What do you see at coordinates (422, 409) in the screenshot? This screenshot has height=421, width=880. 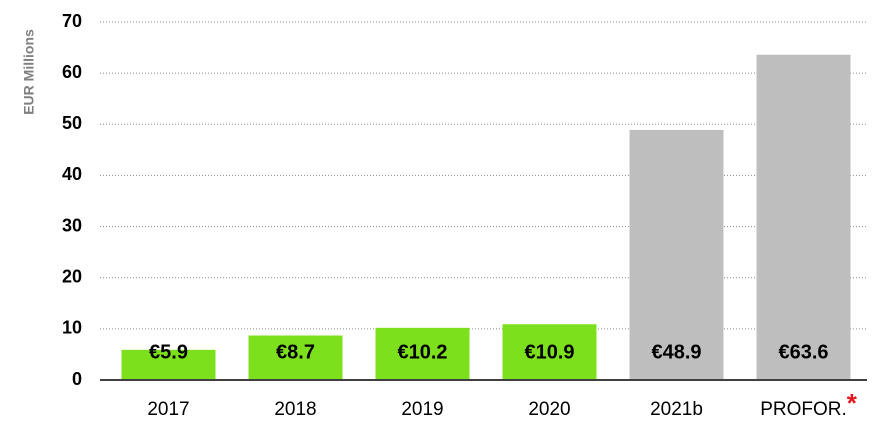 I see `x-tick-label: 2019` at bounding box center [422, 409].